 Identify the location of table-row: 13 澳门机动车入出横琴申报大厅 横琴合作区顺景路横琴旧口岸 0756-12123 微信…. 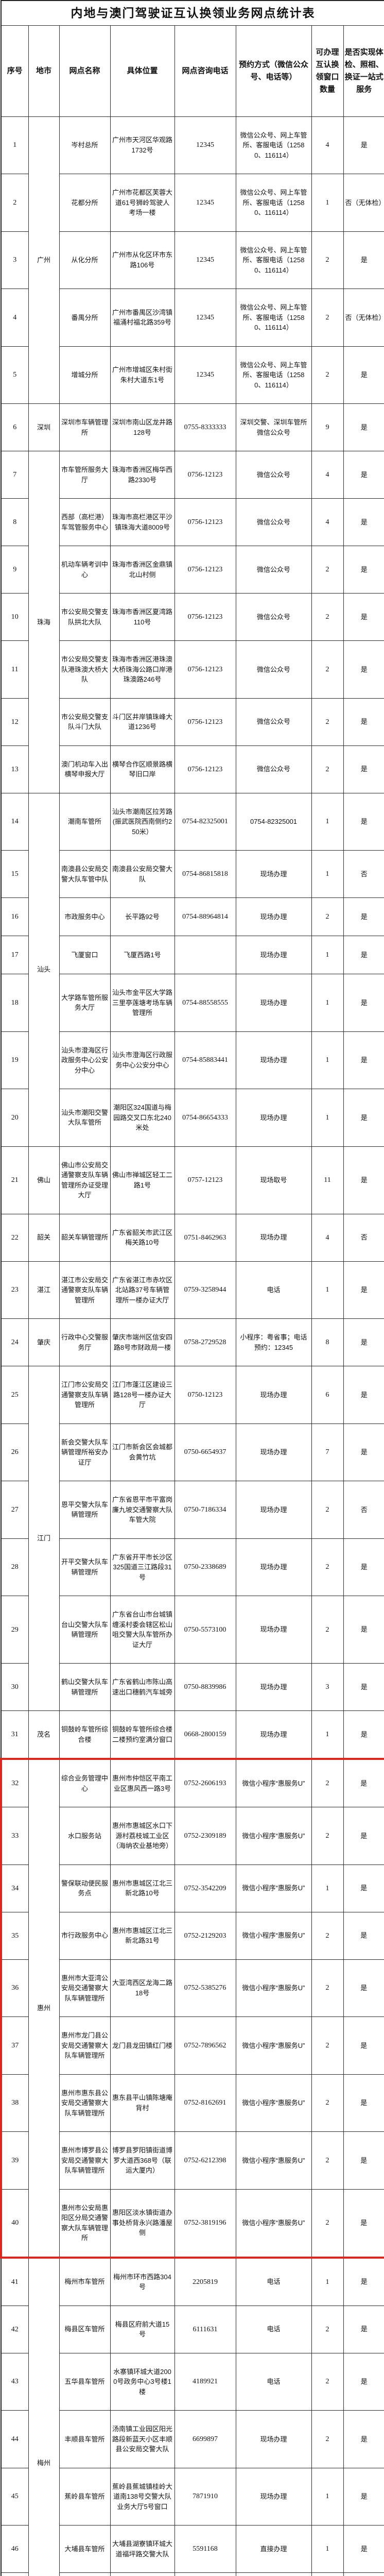
(192, 769).